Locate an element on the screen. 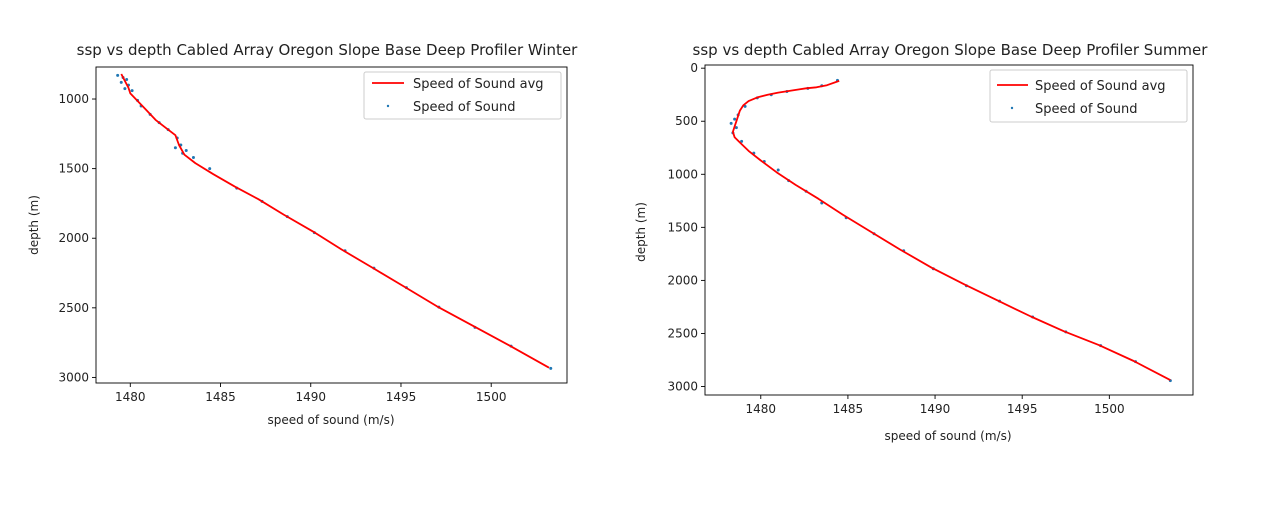 The width and height of the screenshot is (1275, 518). y-axis-ticks: 0 500 1000 1500 2000 2500 3000 is located at coordinates (686, 227).